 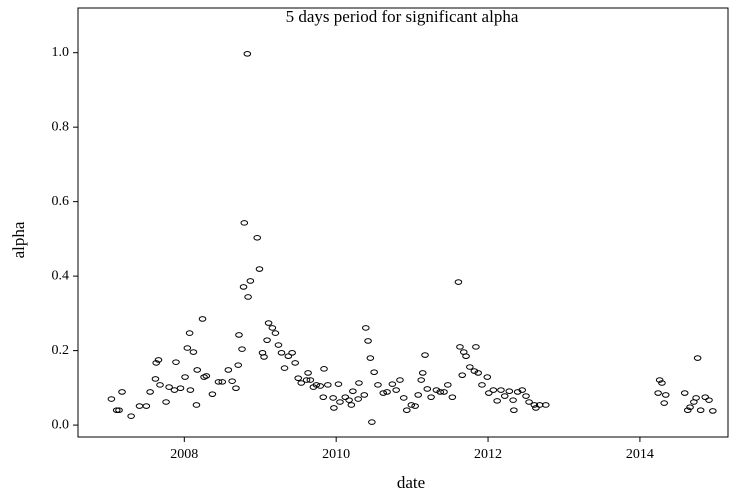 What do you see at coordinates (61, 424) in the screenshot?
I see `y-tick-label: 0.0` at bounding box center [61, 424].